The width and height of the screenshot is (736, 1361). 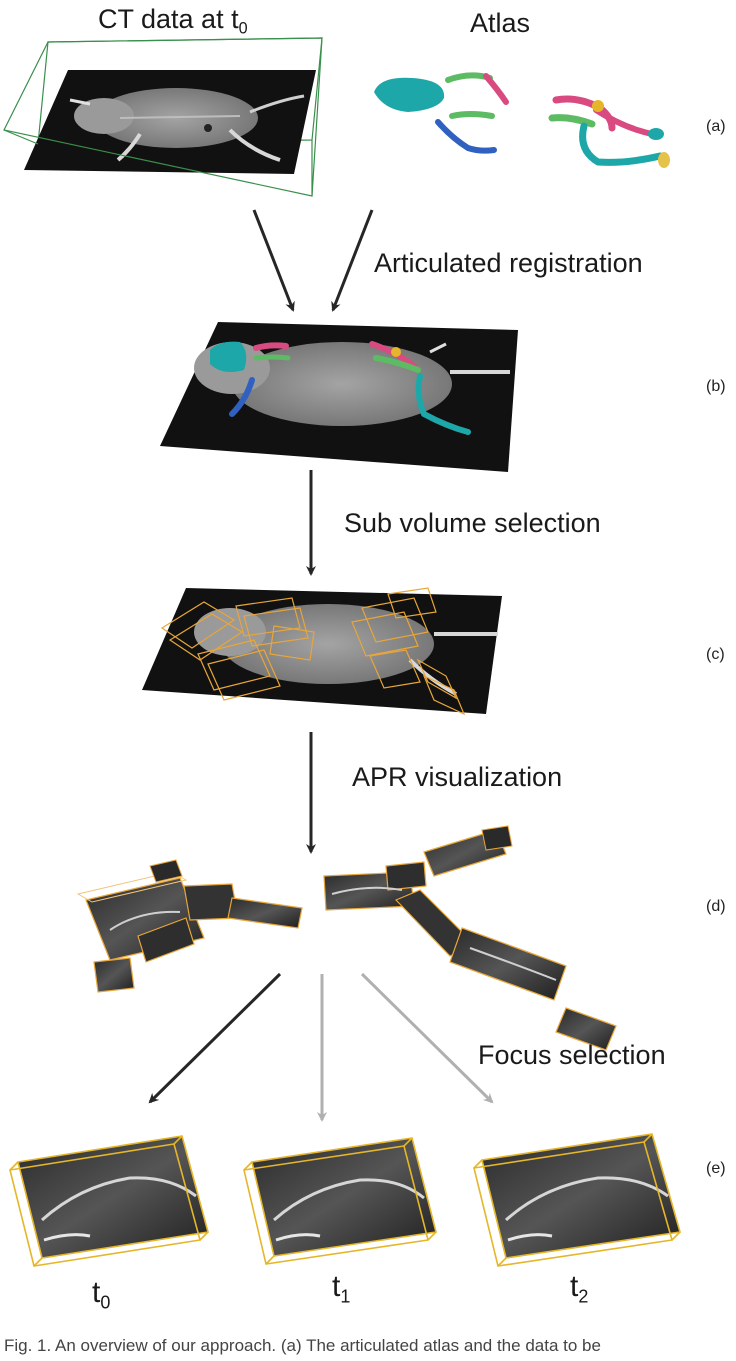 I want to click on ct-data-title: CT data at t0, so click(x=173, y=21).